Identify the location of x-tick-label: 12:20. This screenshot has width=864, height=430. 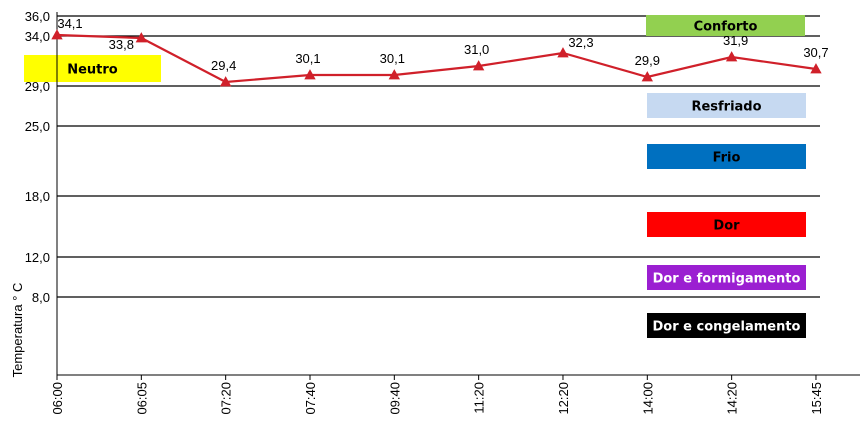
(563, 398).